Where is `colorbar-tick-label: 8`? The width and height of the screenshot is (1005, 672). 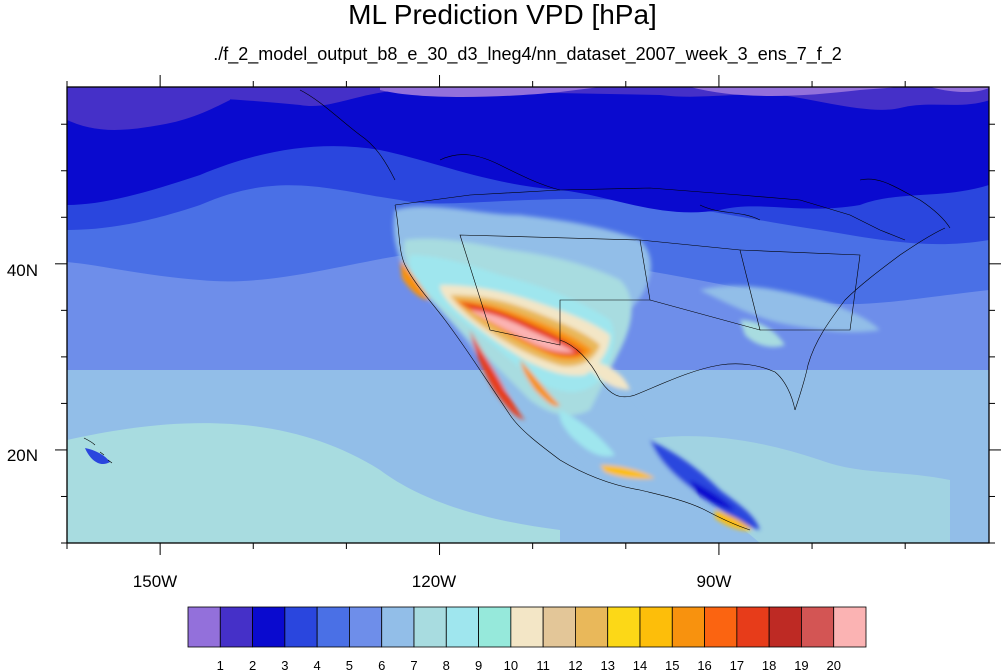
colorbar-tick-label: 8 is located at coordinates (446, 665).